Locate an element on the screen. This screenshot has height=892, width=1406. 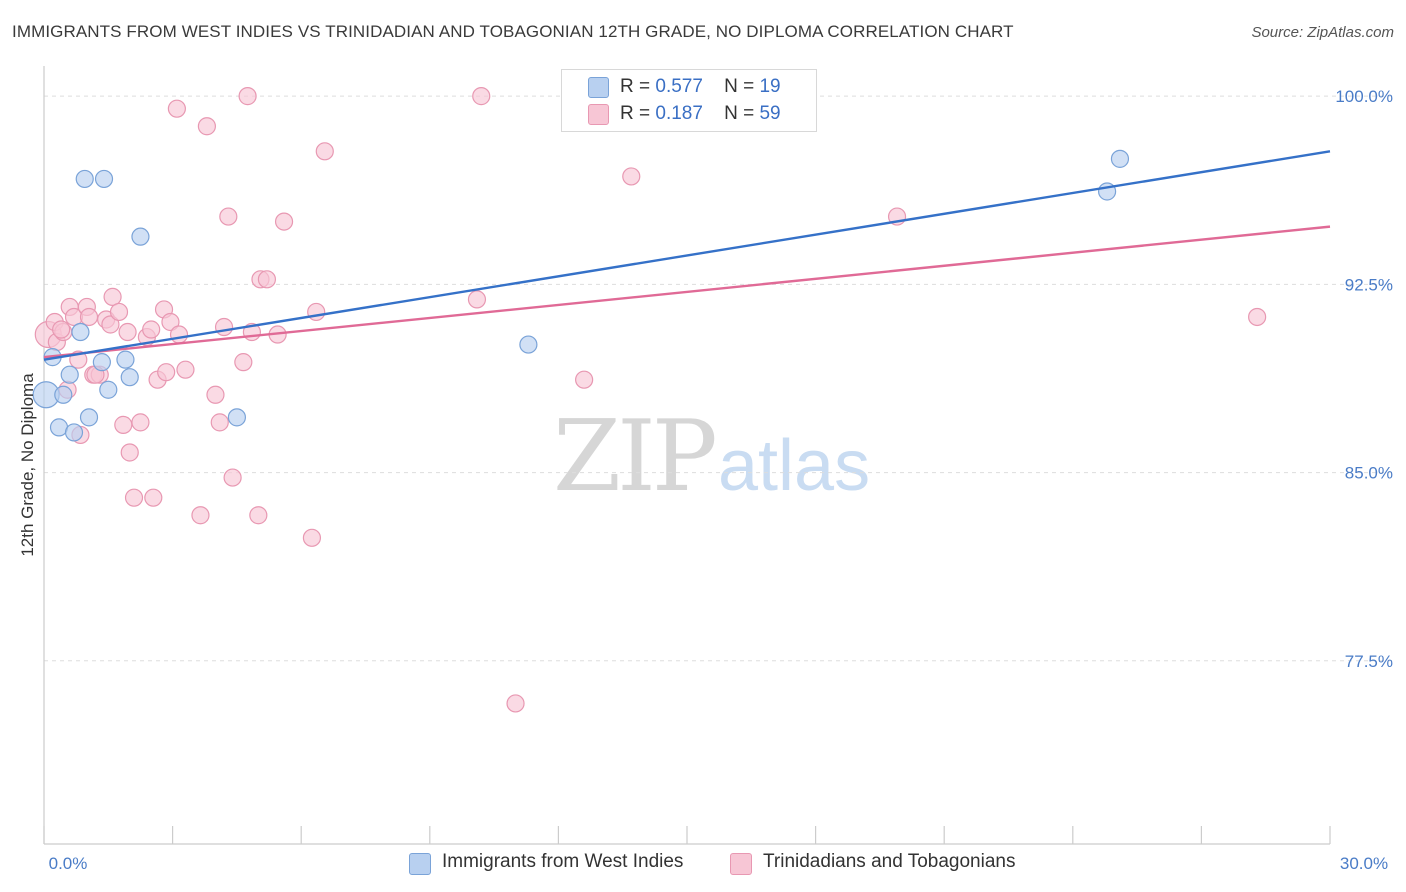
x-tick-label: 30.0% is located at coordinates (1364, 863).